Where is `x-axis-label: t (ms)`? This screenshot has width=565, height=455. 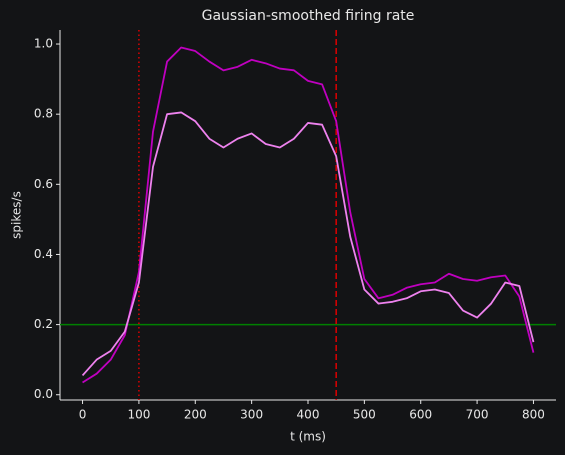 x-axis-label: t (ms) is located at coordinates (308, 437).